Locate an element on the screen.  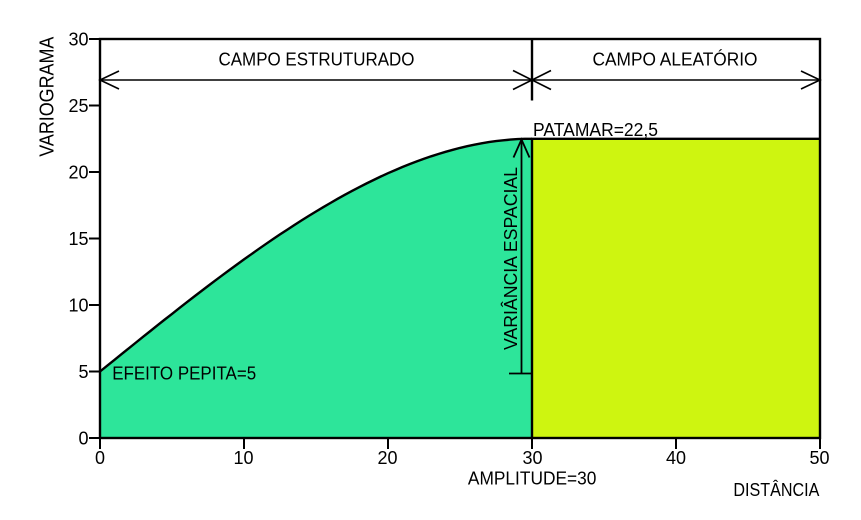
svg-text: VARIOGRAMA is located at coordinates (47, 96).